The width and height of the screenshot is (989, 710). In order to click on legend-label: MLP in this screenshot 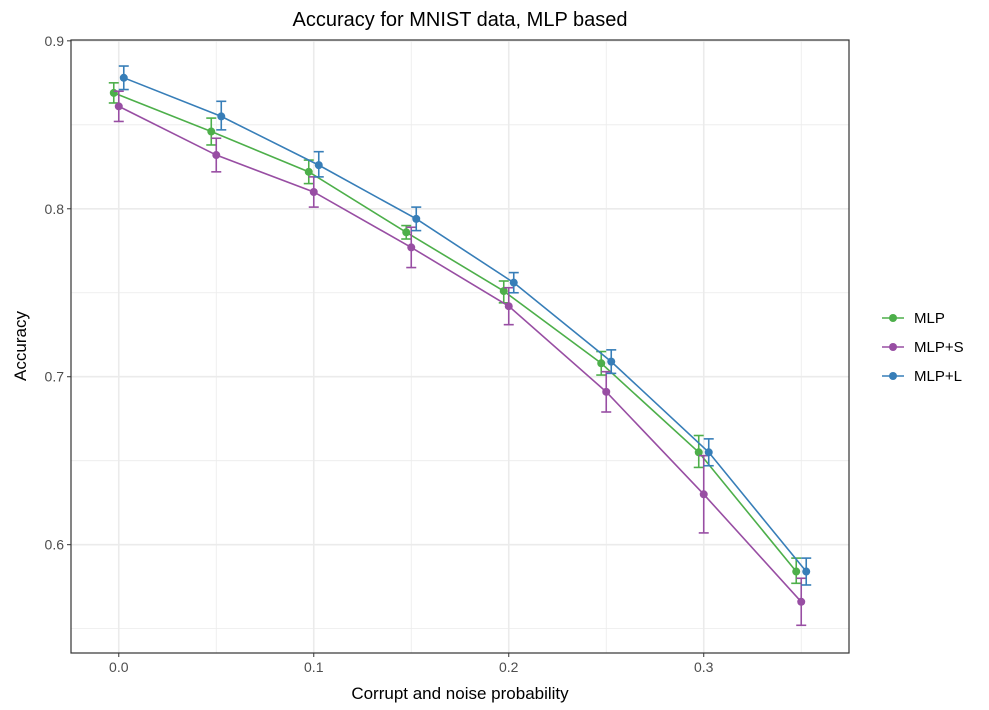, I will do `click(929, 318)`.